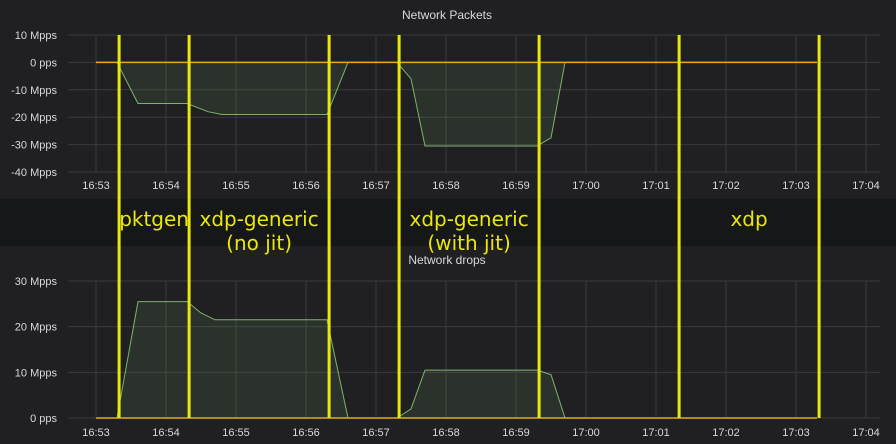  I want to click on y-tick-label: -20 Mpps, so click(34, 118).